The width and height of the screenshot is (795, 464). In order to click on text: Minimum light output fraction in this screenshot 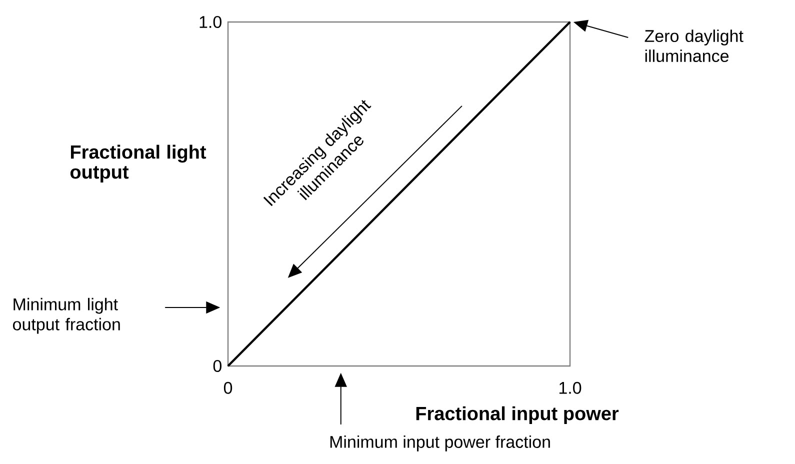, I will do `click(66, 316)`.